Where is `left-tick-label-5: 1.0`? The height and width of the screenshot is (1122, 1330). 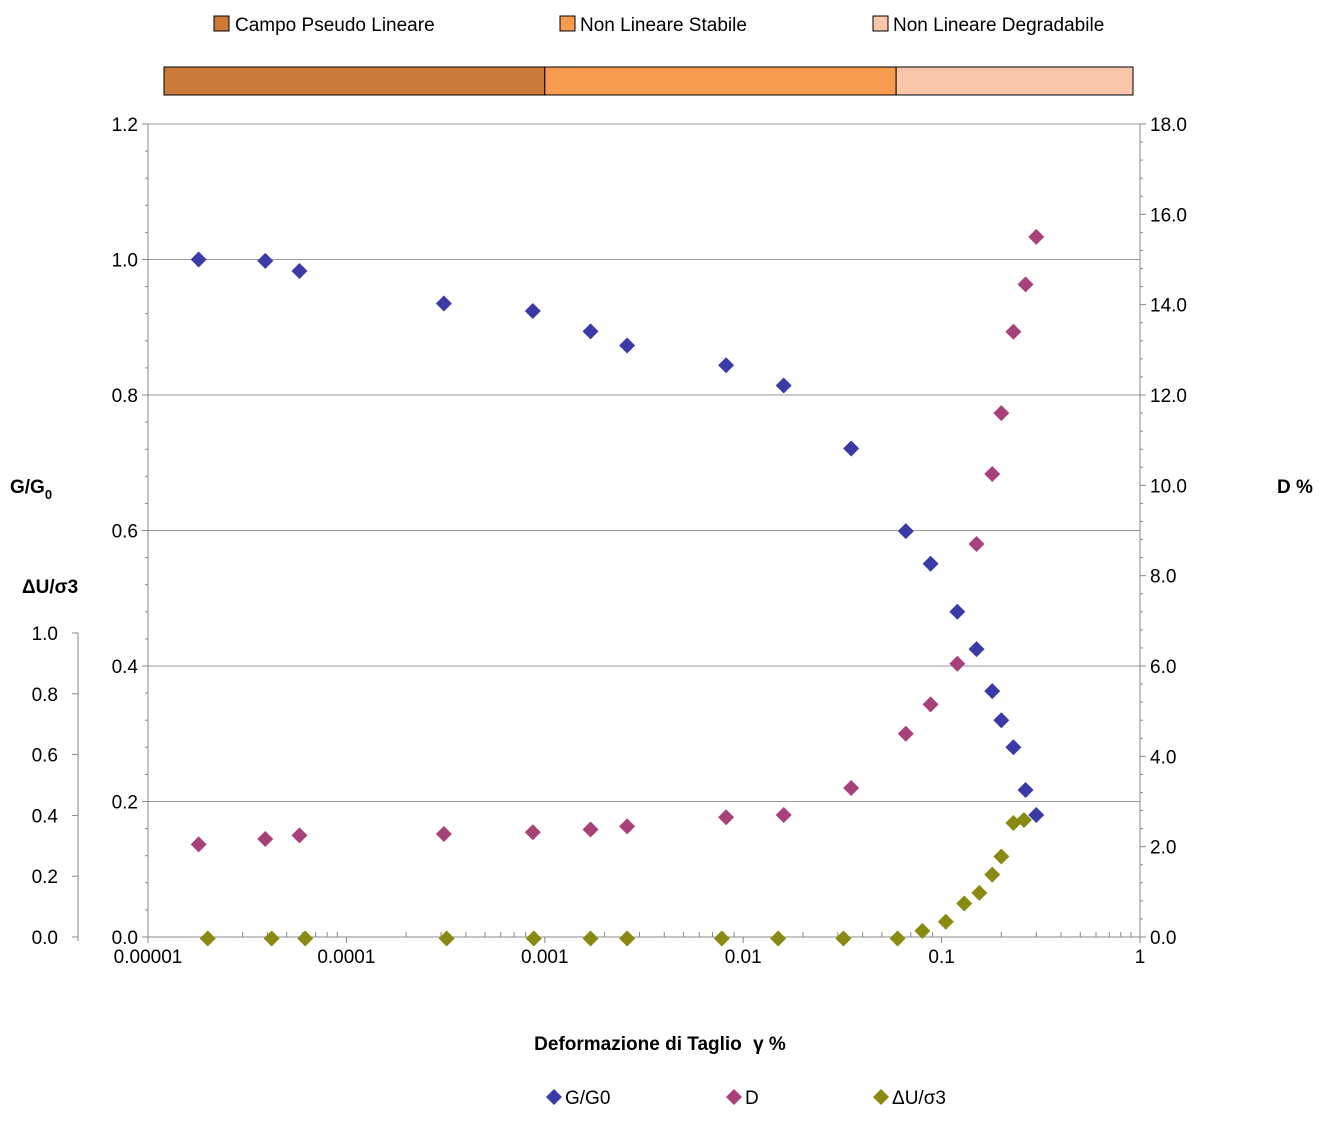
left-tick-label-5: 1.0 is located at coordinates (125, 261).